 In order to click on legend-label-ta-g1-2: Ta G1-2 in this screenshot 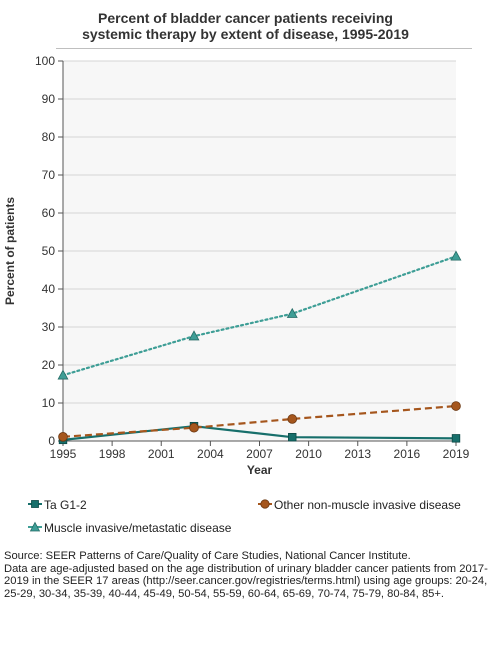, I will do `click(65, 505)`.